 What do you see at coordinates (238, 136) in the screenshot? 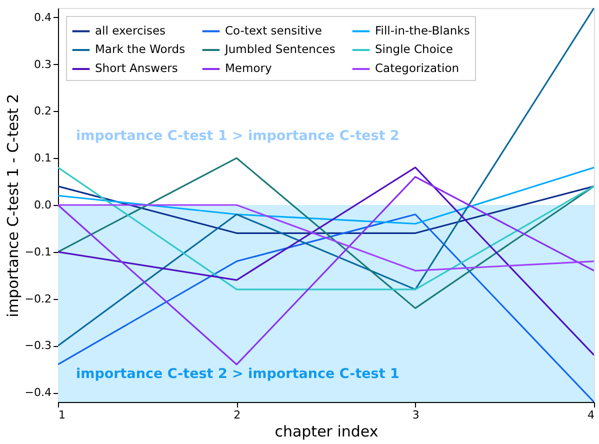
I see `annotation: importance C-test 1 > importance C-test 2` at bounding box center [238, 136].